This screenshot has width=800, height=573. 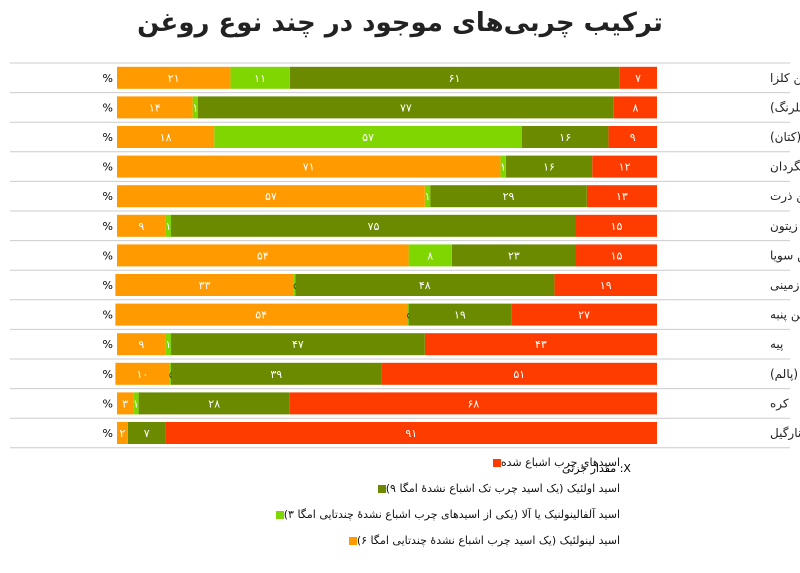 What do you see at coordinates (279, 515) in the screenshot?
I see `legend-swatch` at bounding box center [279, 515].